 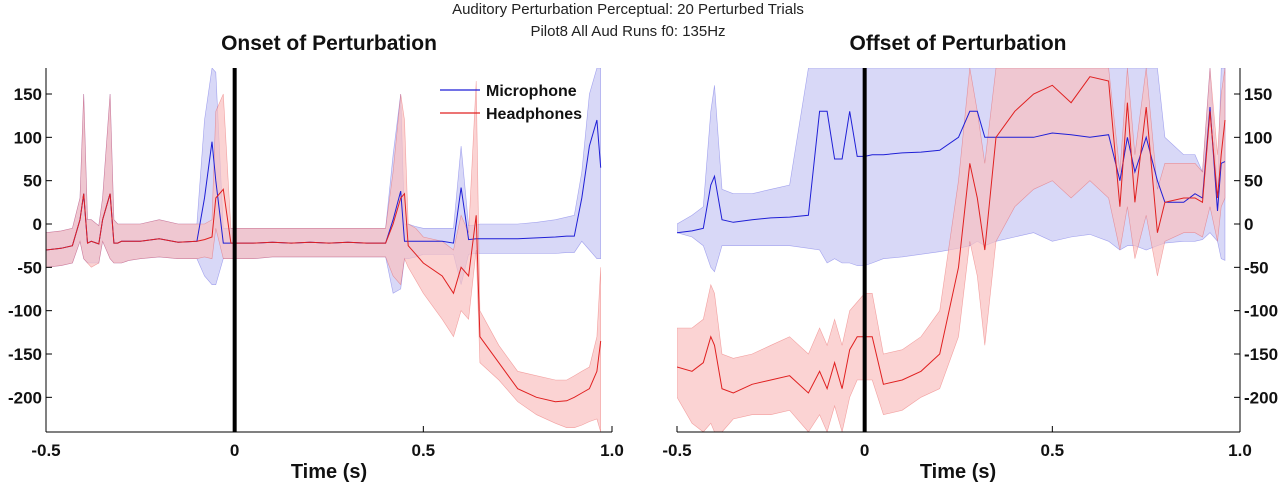 What do you see at coordinates (1256, 267) in the screenshot?
I see `offset-y-tick-label: -50` at bounding box center [1256, 267].